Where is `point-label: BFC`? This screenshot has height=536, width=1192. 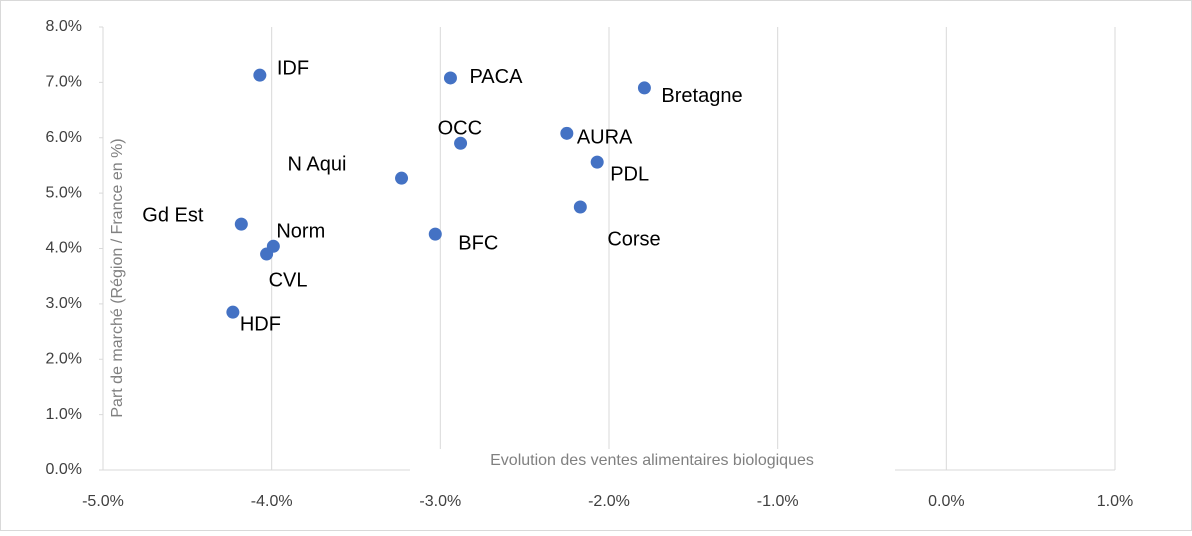 point-label: BFC is located at coordinates (478, 243).